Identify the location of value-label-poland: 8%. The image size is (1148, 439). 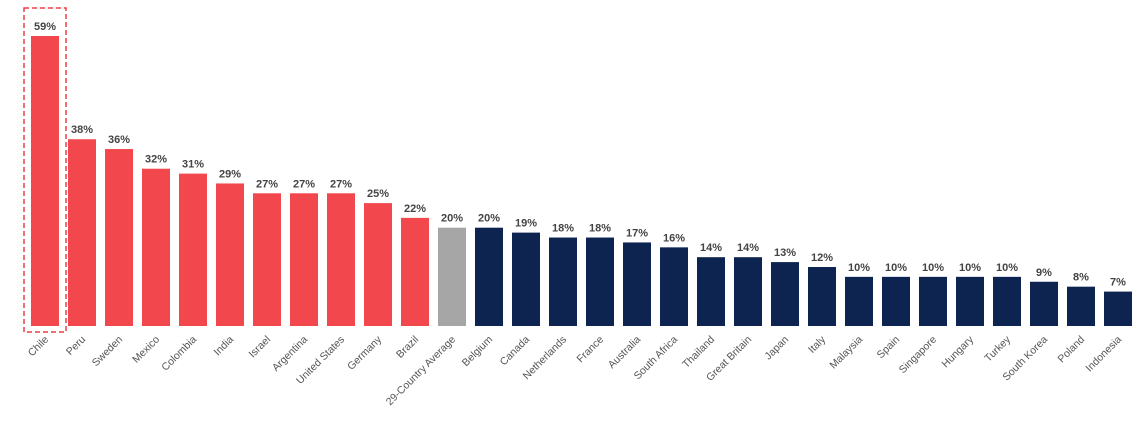
(1081, 278).